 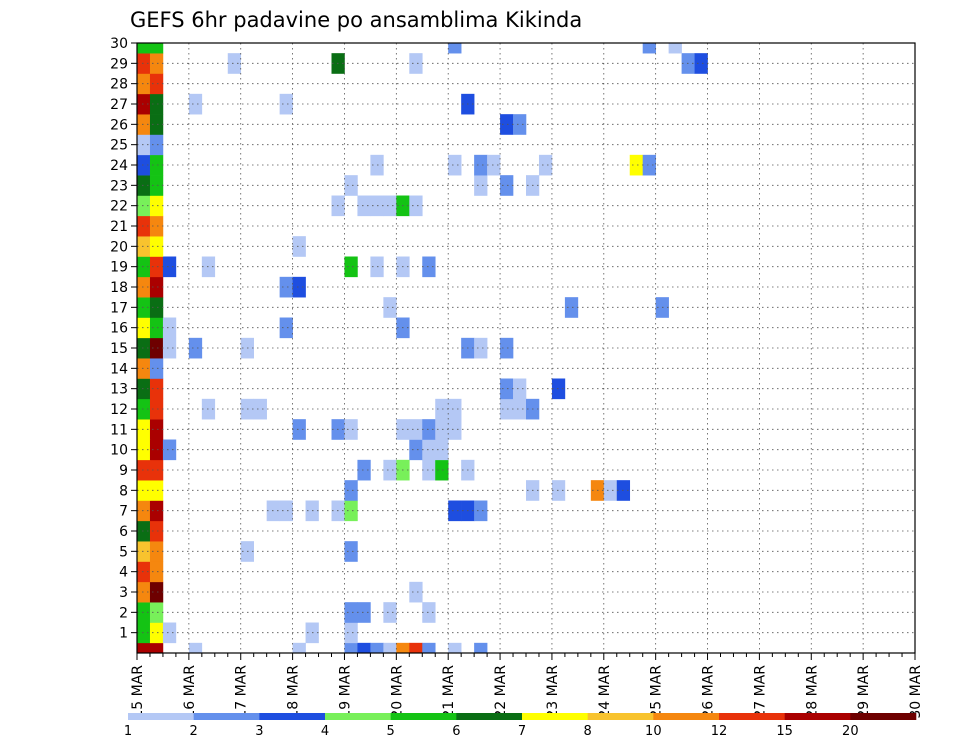 What do you see at coordinates (119, 186) in the screenshot?
I see `y-tick-label: 23` at bounding box center [119, 186].